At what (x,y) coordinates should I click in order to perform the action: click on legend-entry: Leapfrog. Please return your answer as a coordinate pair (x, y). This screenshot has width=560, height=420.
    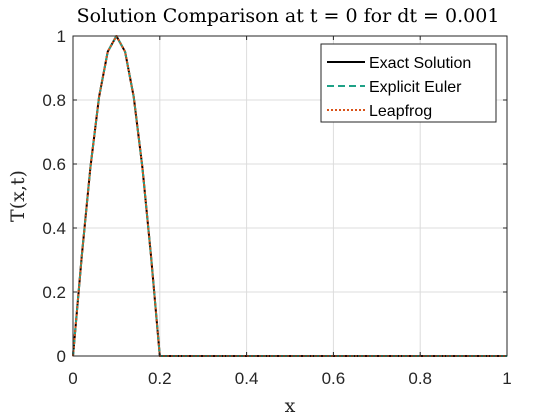
    Looking at the image, I should click on (400, 111).